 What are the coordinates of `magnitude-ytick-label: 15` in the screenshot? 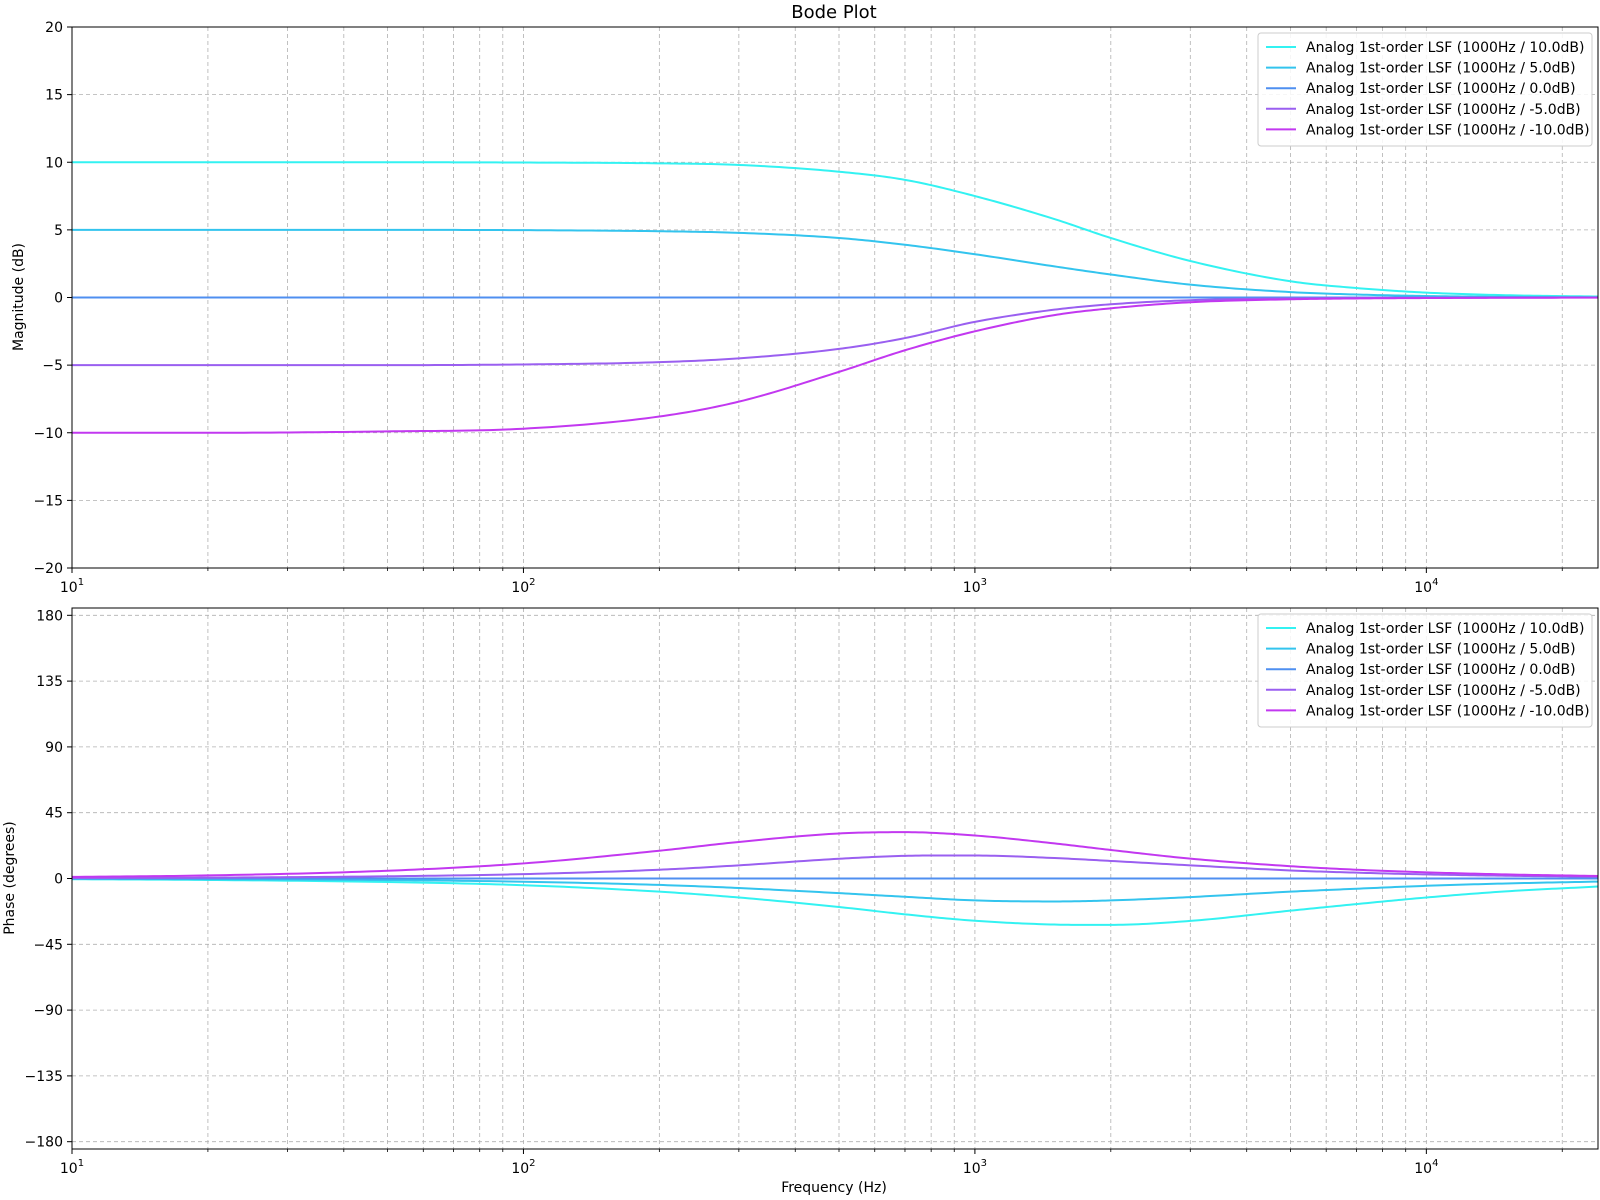 It's located at (54, 96).